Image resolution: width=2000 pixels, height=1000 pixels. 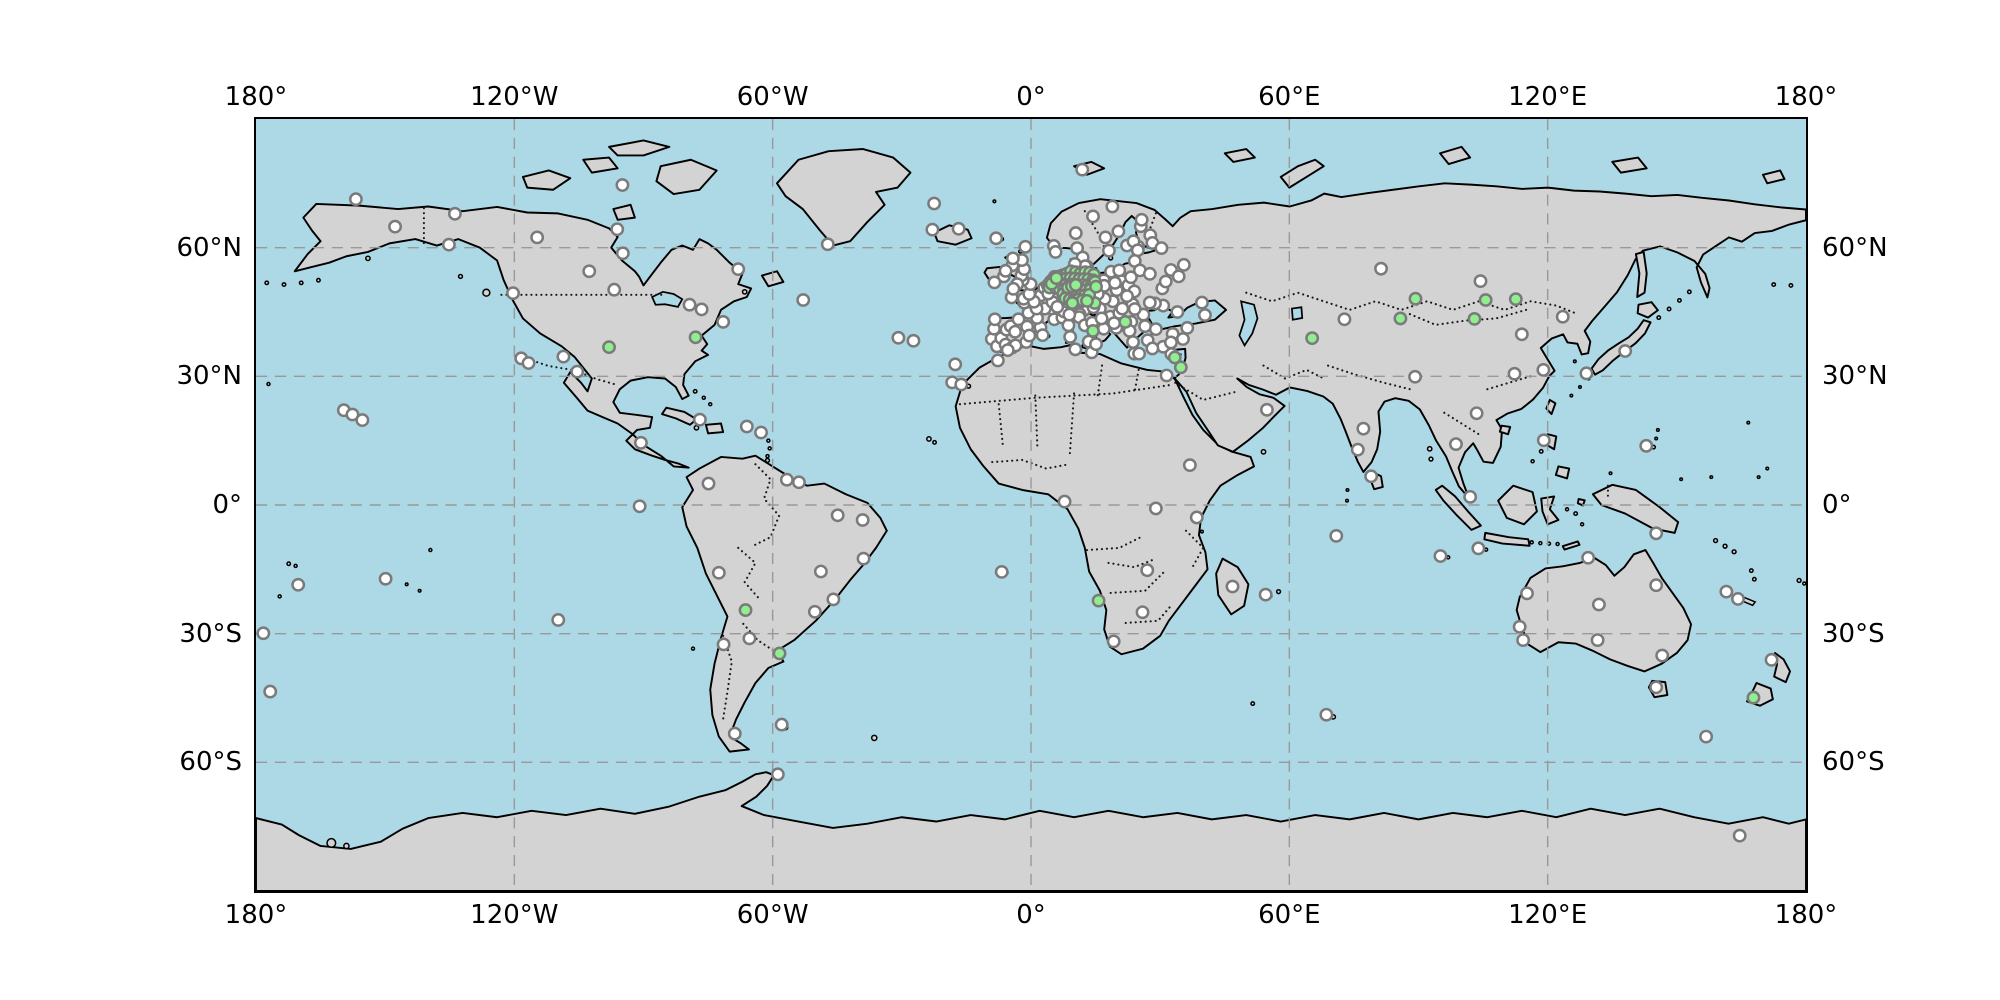 What do you see at coordinates (1239, 155) in the screenshot?
I see `landmass-franz-josef` at bounding box center [1239, 155].